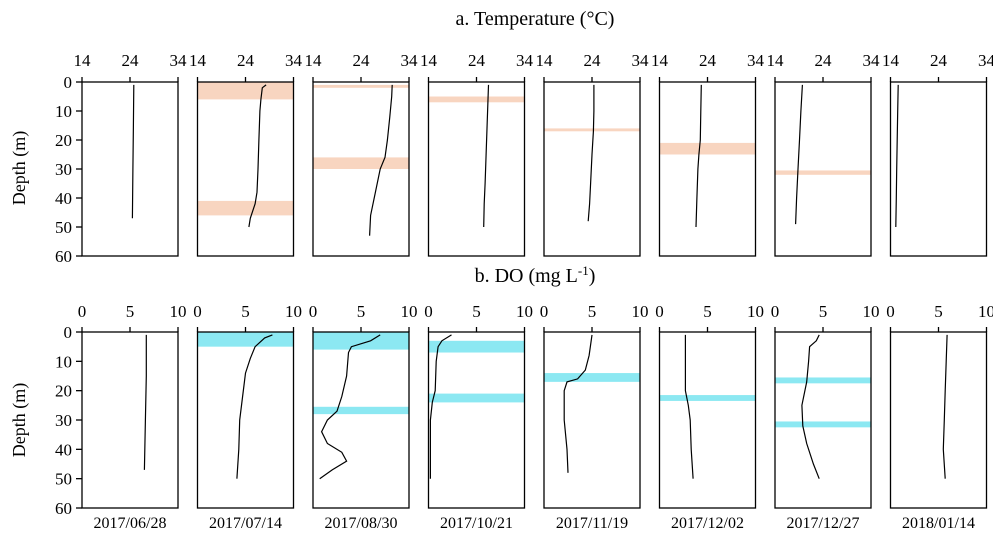 This screenshot has width=993, height=533. Describe the element at coordinates (245, 523) in the screenshot. I see `date-label: 2017/07/14` at that location.